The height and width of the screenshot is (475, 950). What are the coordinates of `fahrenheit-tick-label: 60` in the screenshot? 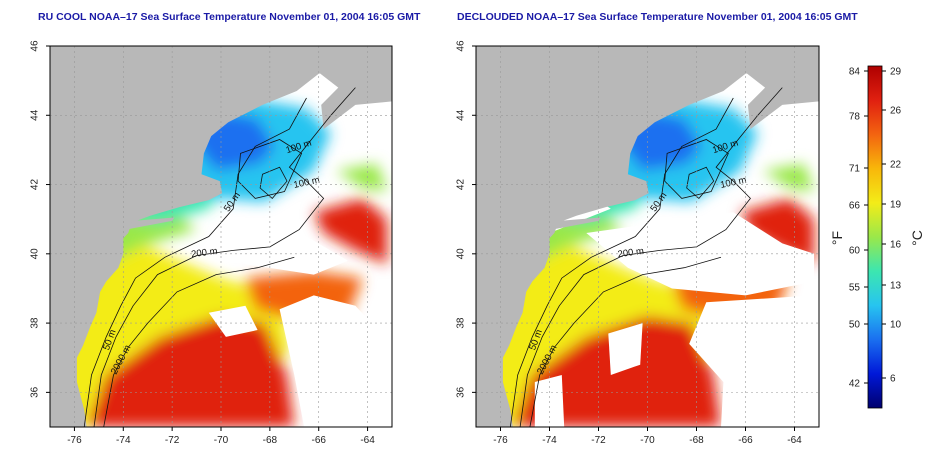 It's located at (855, 251).